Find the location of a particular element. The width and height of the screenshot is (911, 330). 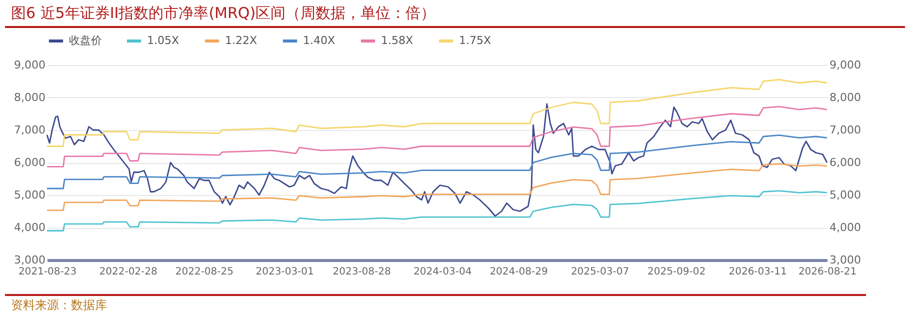

x-tick-label: 2022-08-25 is located at coordinates (204, 272).